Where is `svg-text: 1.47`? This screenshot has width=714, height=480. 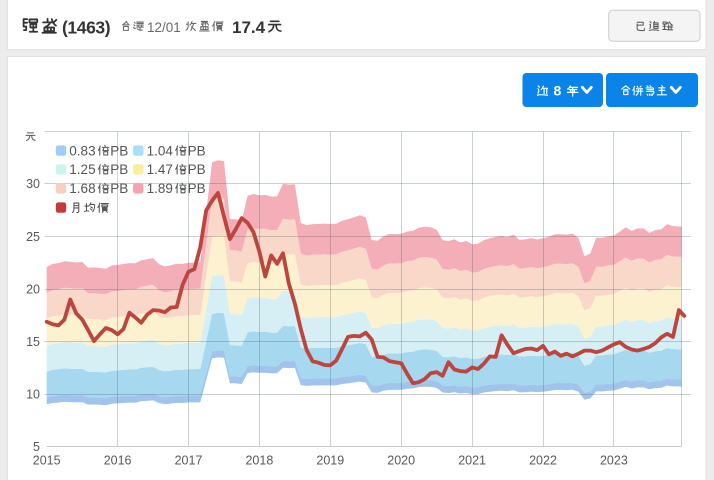 svg-text: 1.47 is located at coordinates (160, 169).